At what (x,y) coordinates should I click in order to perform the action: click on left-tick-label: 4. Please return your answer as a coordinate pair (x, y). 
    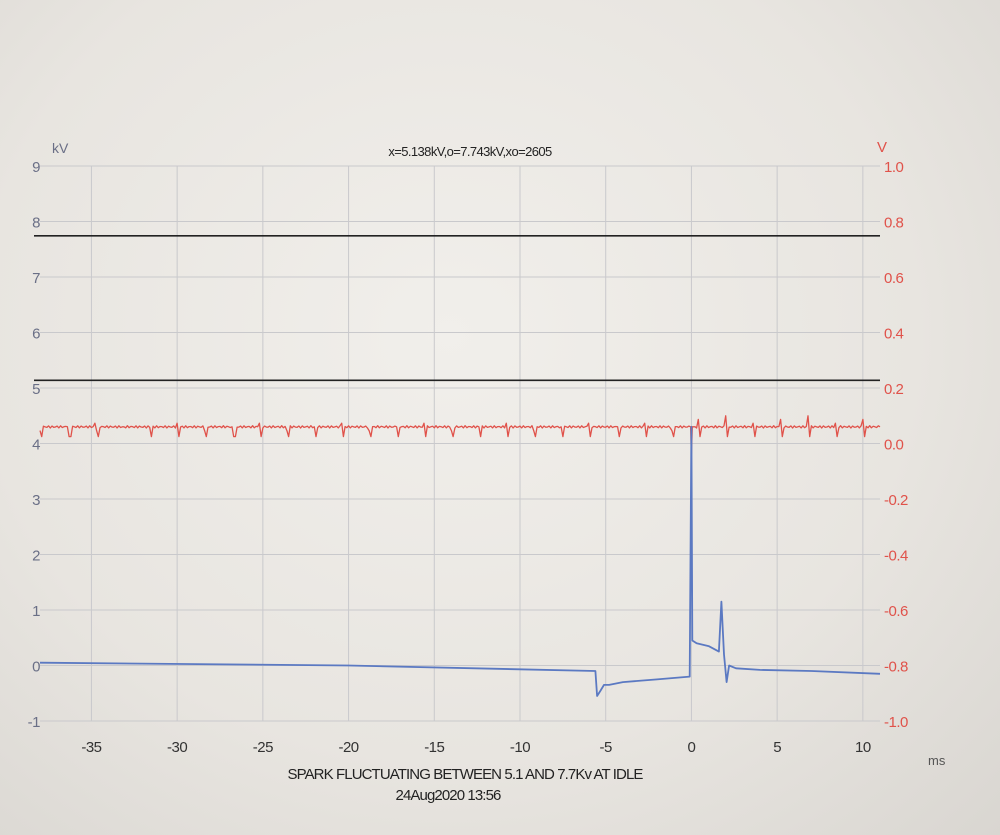
    Looking at the image, I should click on (36, 445).